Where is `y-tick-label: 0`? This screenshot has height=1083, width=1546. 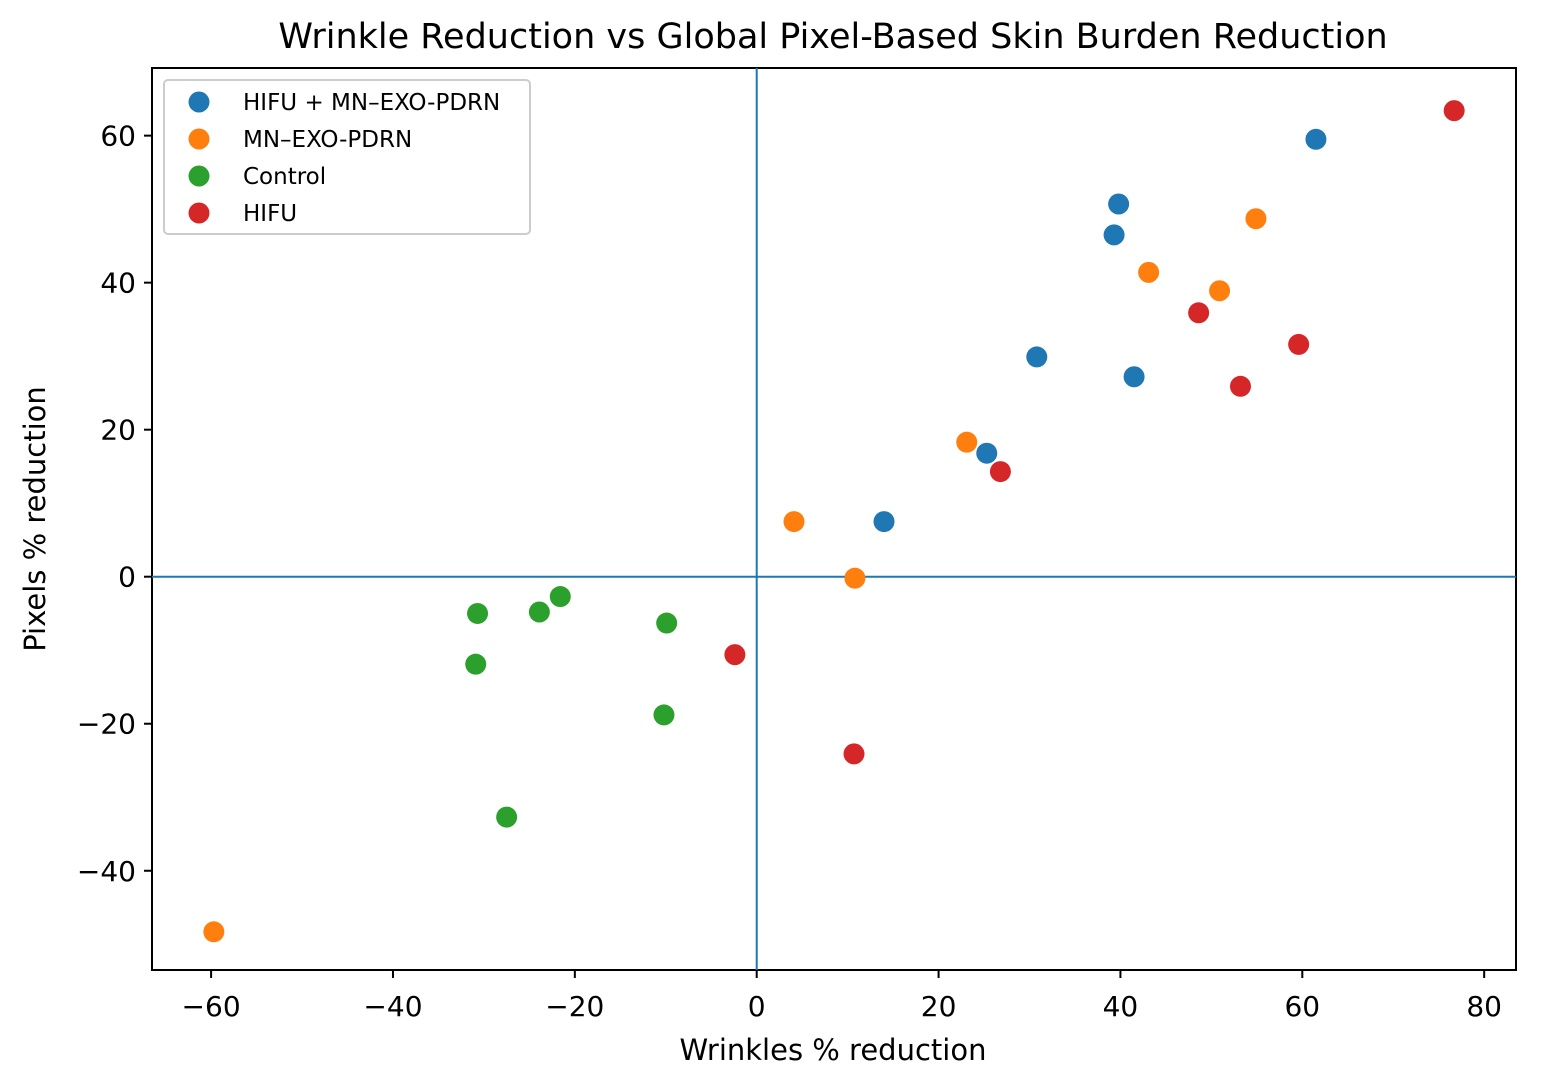 y-tick-label: 0 is located at coordinates (127, 577).